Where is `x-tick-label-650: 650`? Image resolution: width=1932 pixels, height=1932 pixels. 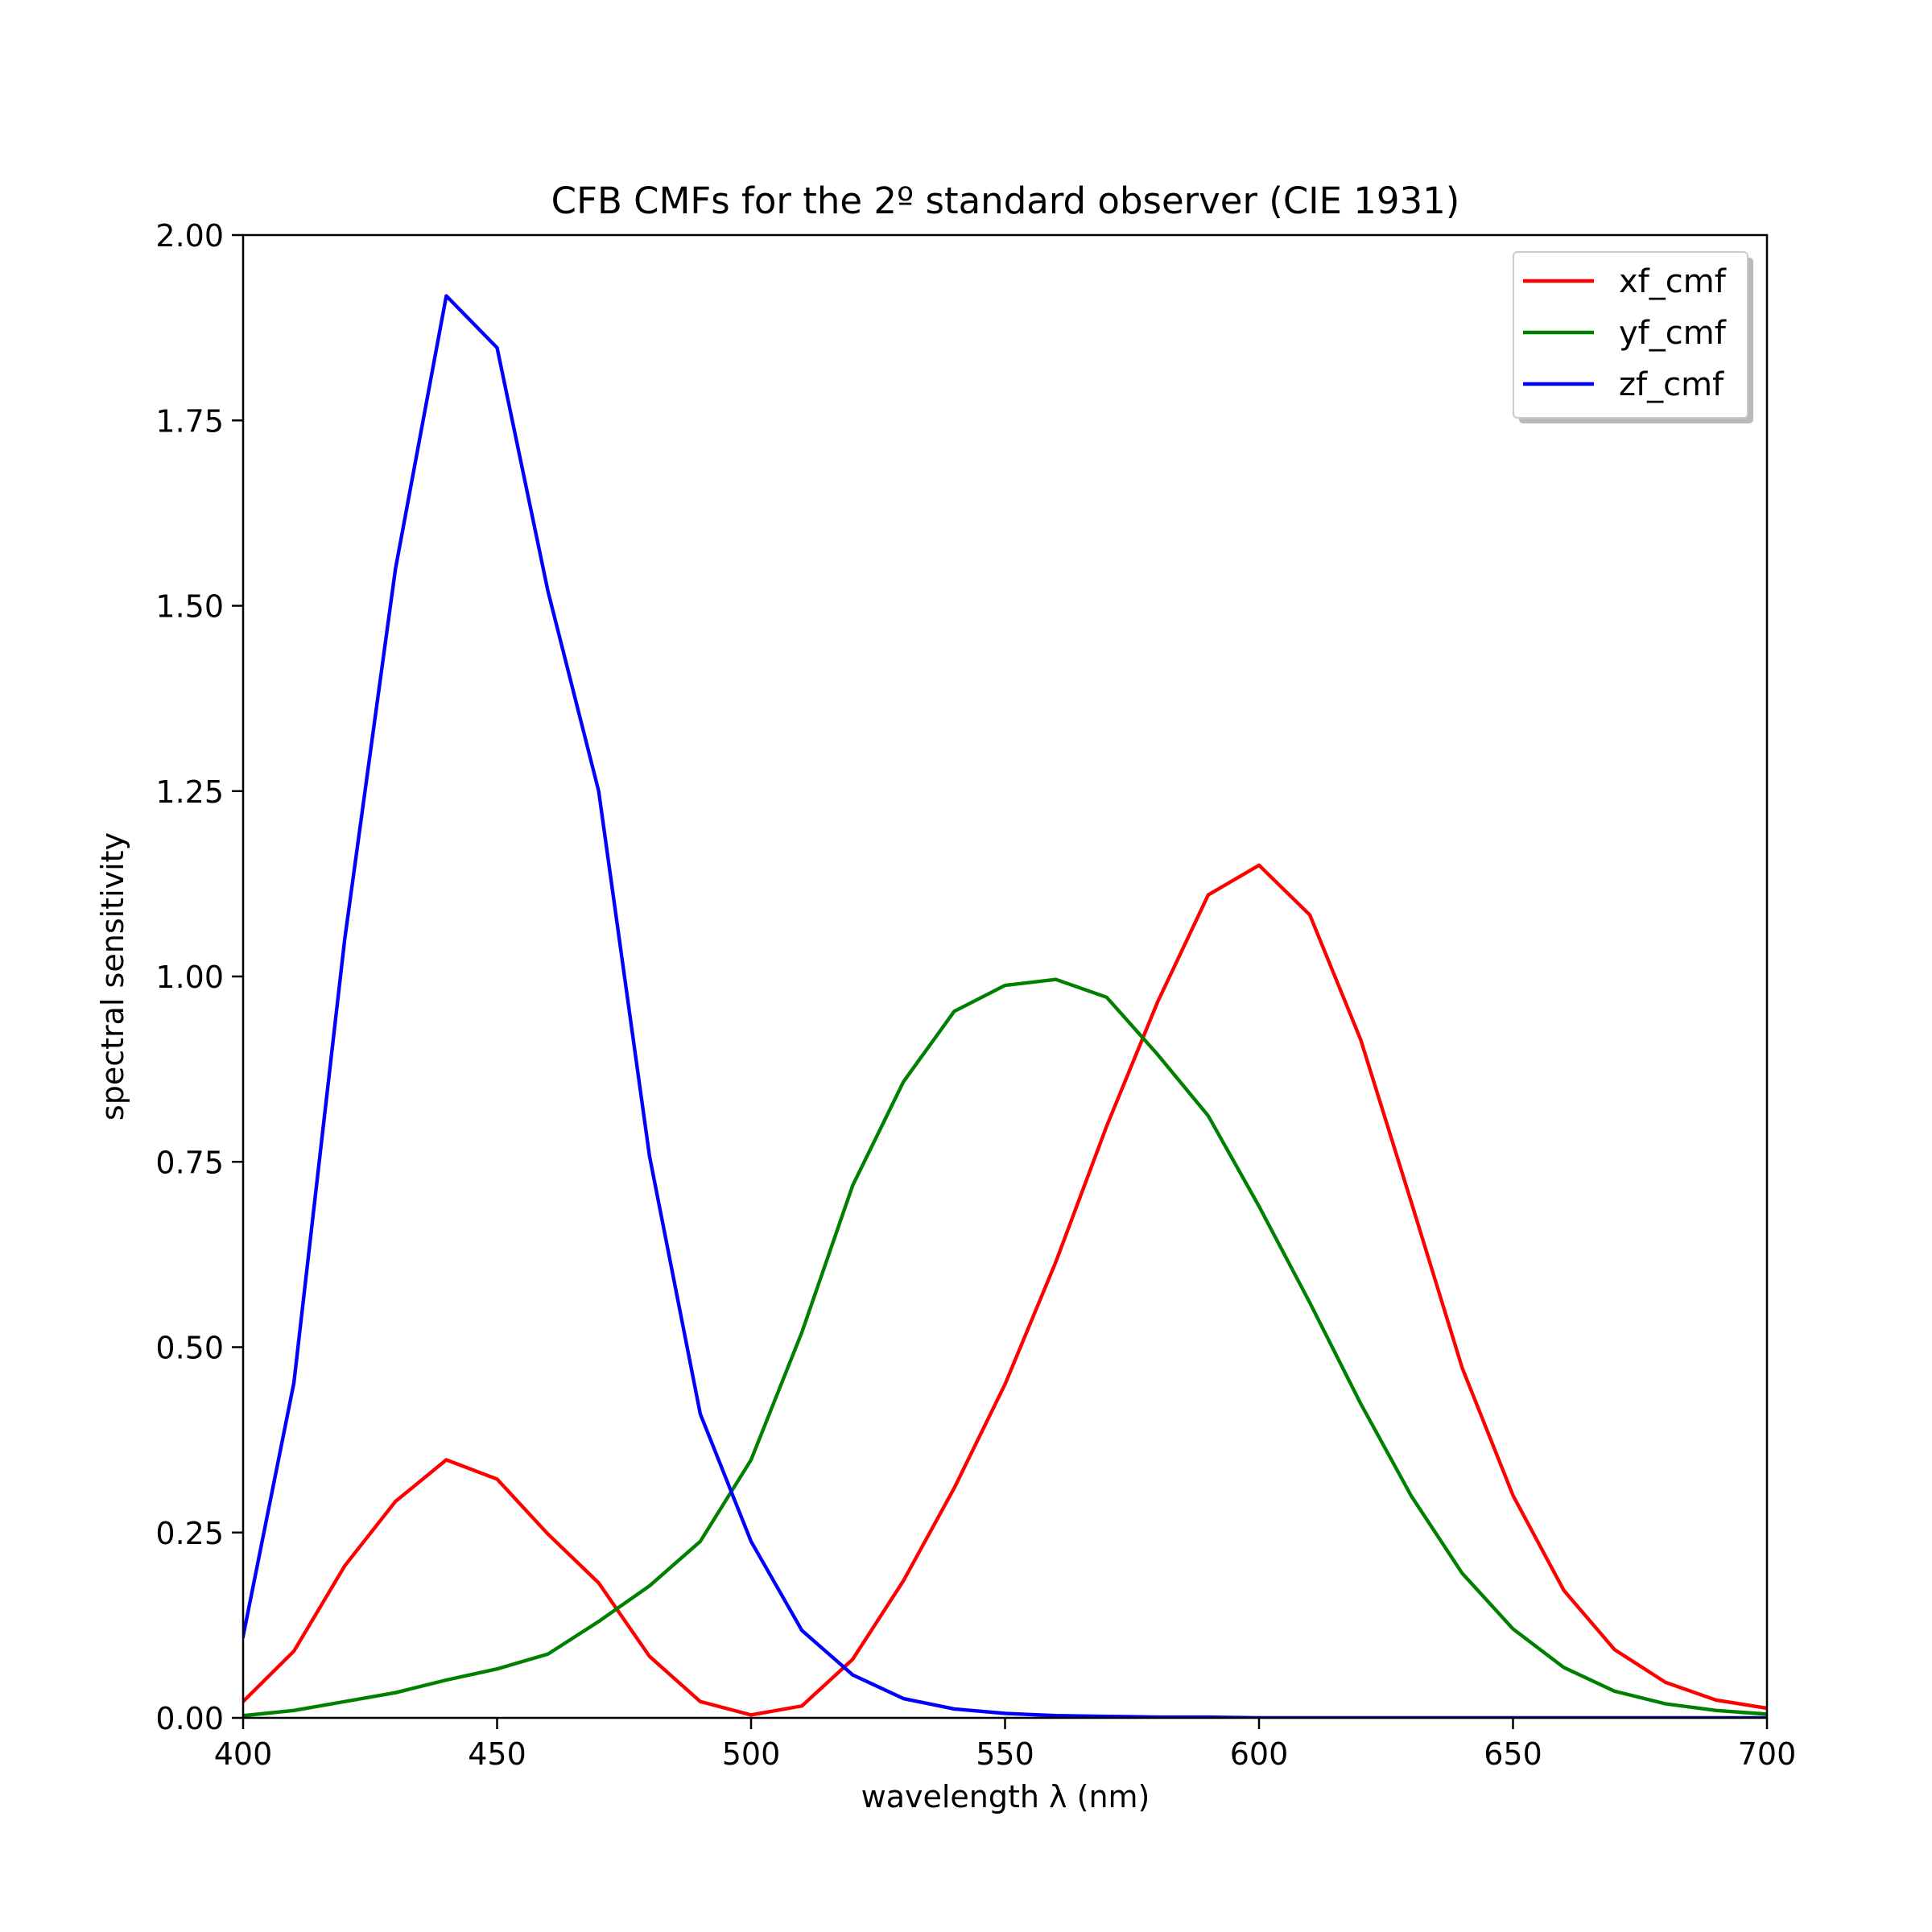
x-tick-label-650: 650 is located at coordinates (1513, 1754).